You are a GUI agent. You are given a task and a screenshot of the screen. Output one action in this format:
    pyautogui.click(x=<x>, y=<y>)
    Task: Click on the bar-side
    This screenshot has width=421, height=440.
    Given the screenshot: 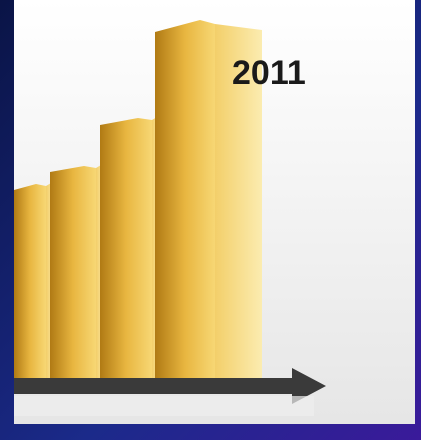 What is the action you would take?
    pyautogui.click(x=238, y=203)
    